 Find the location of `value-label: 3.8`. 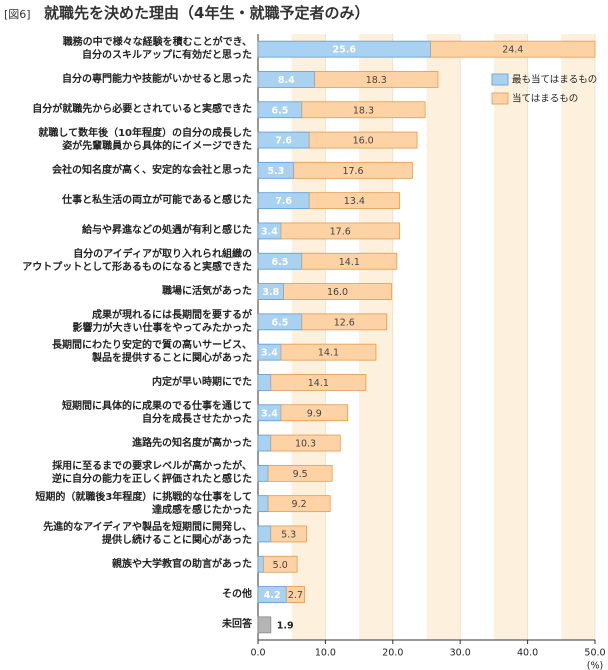

value-label: 3.8 is located at coordinates (270, 292).